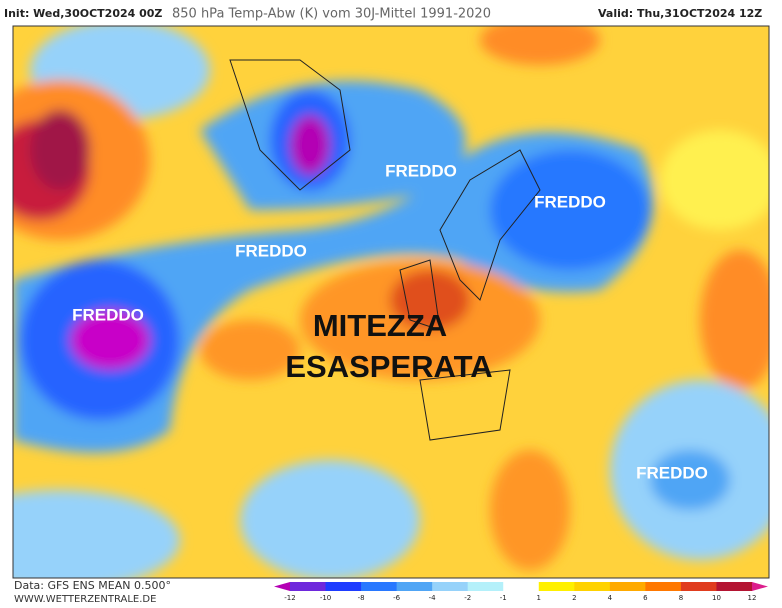  I want to click on map-headline: ESASPERATA, so click(388, 366).